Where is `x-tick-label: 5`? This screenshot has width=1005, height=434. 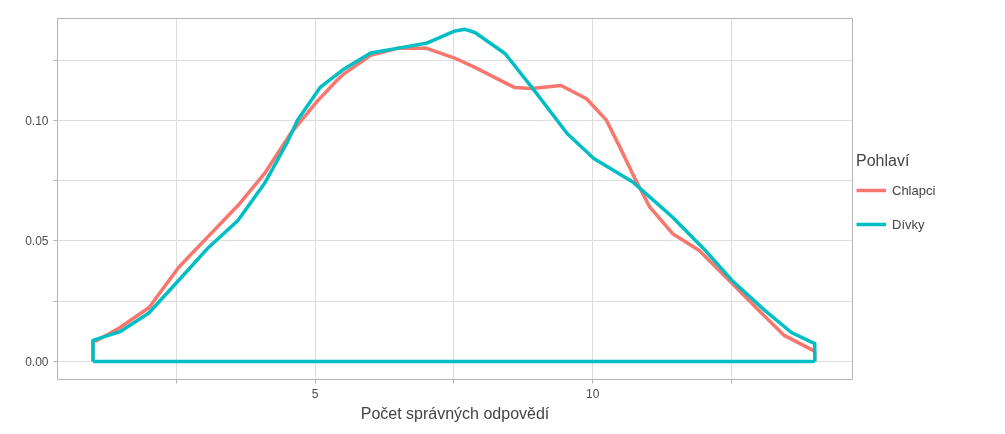
x-tick-label: 5 is located at coordinates (315, 393).